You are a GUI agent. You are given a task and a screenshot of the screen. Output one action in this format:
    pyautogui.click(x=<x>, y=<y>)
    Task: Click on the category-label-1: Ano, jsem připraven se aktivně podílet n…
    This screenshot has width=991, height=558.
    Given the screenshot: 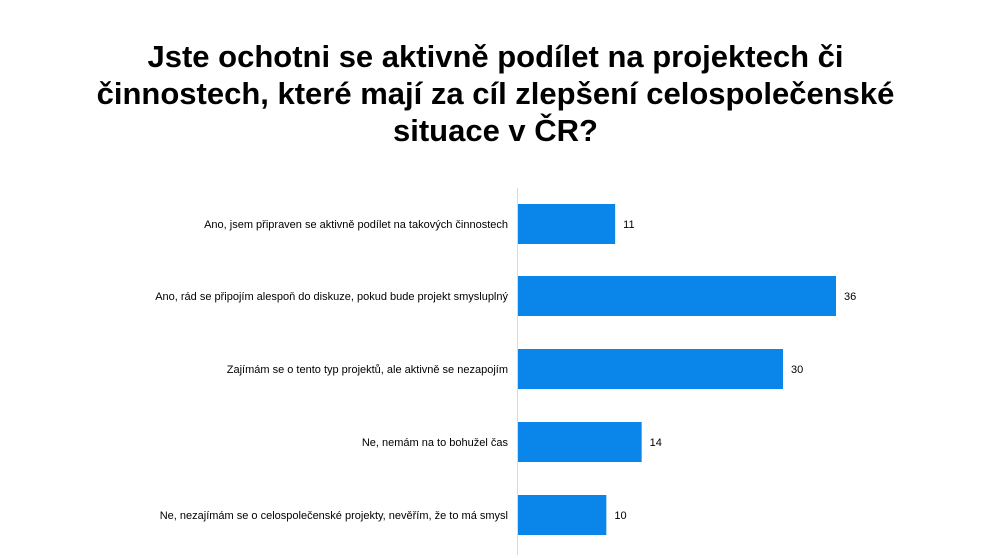 What is the action you would take?
    pyautogui.click(x=356, y=225)
    